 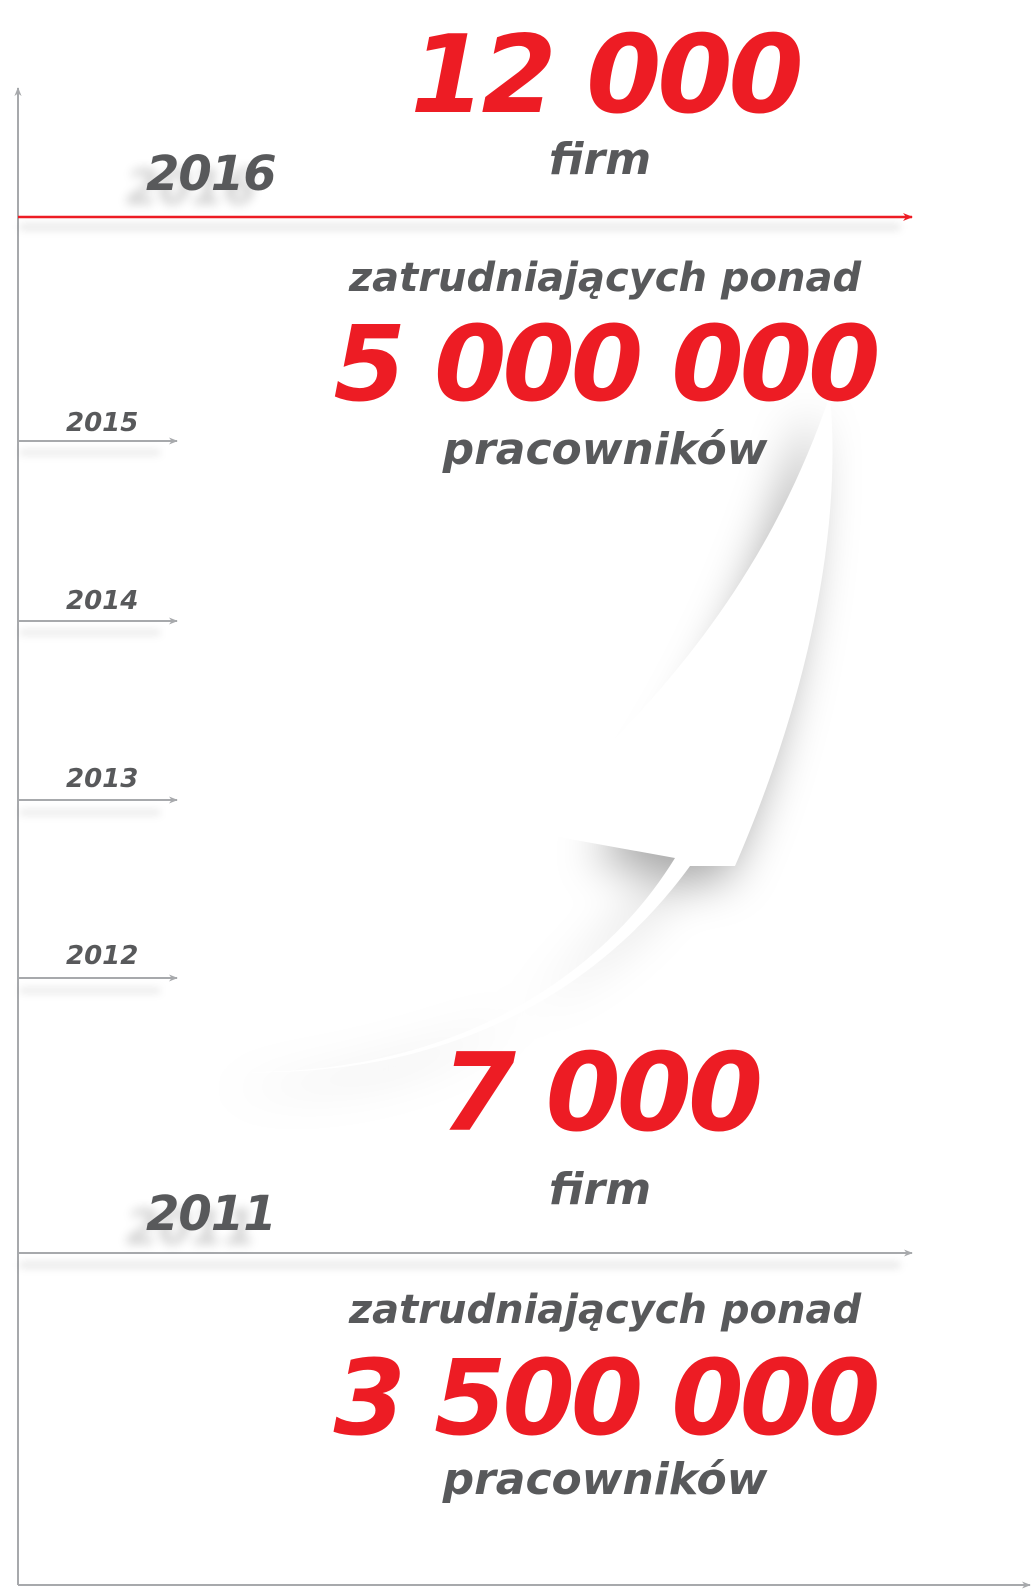 I want to click on line-shadow-2014, so click(x=90, y=632).